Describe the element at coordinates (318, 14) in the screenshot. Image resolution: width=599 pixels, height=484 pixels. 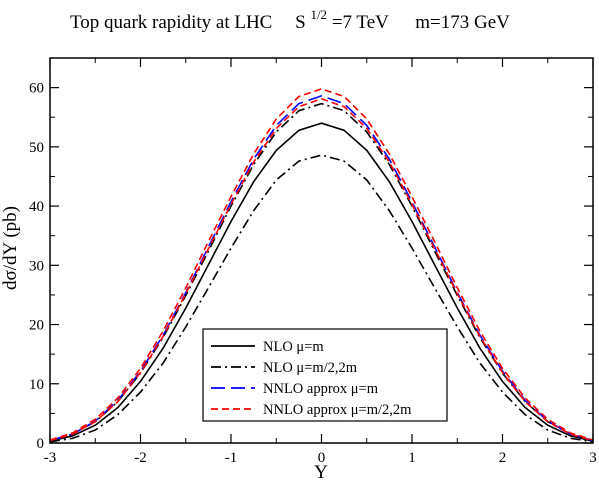
I see `title-s-exponent: 1/2` at that location.